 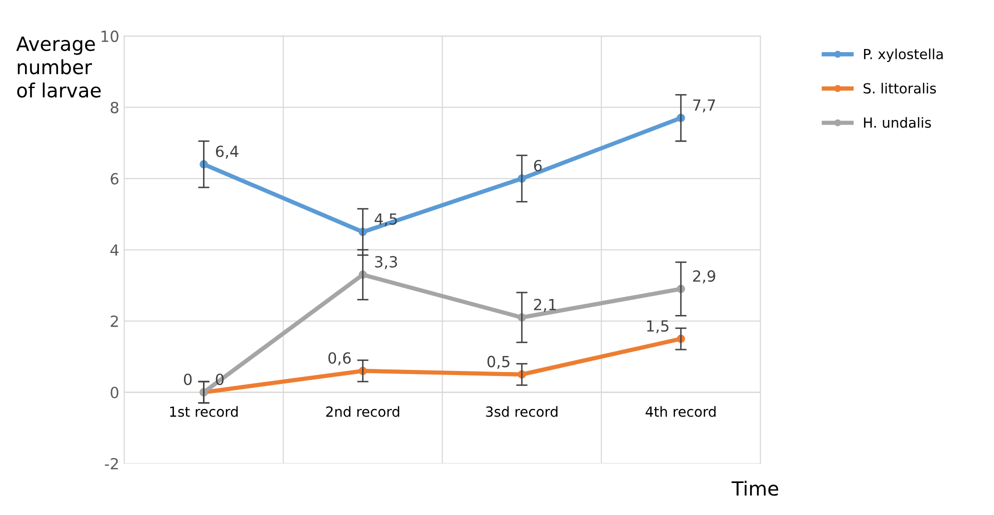 What do you see at coordinates (897, 122) in the screenshot?
I see `legend-label: H. undalis` at bounding box center [897, 122].